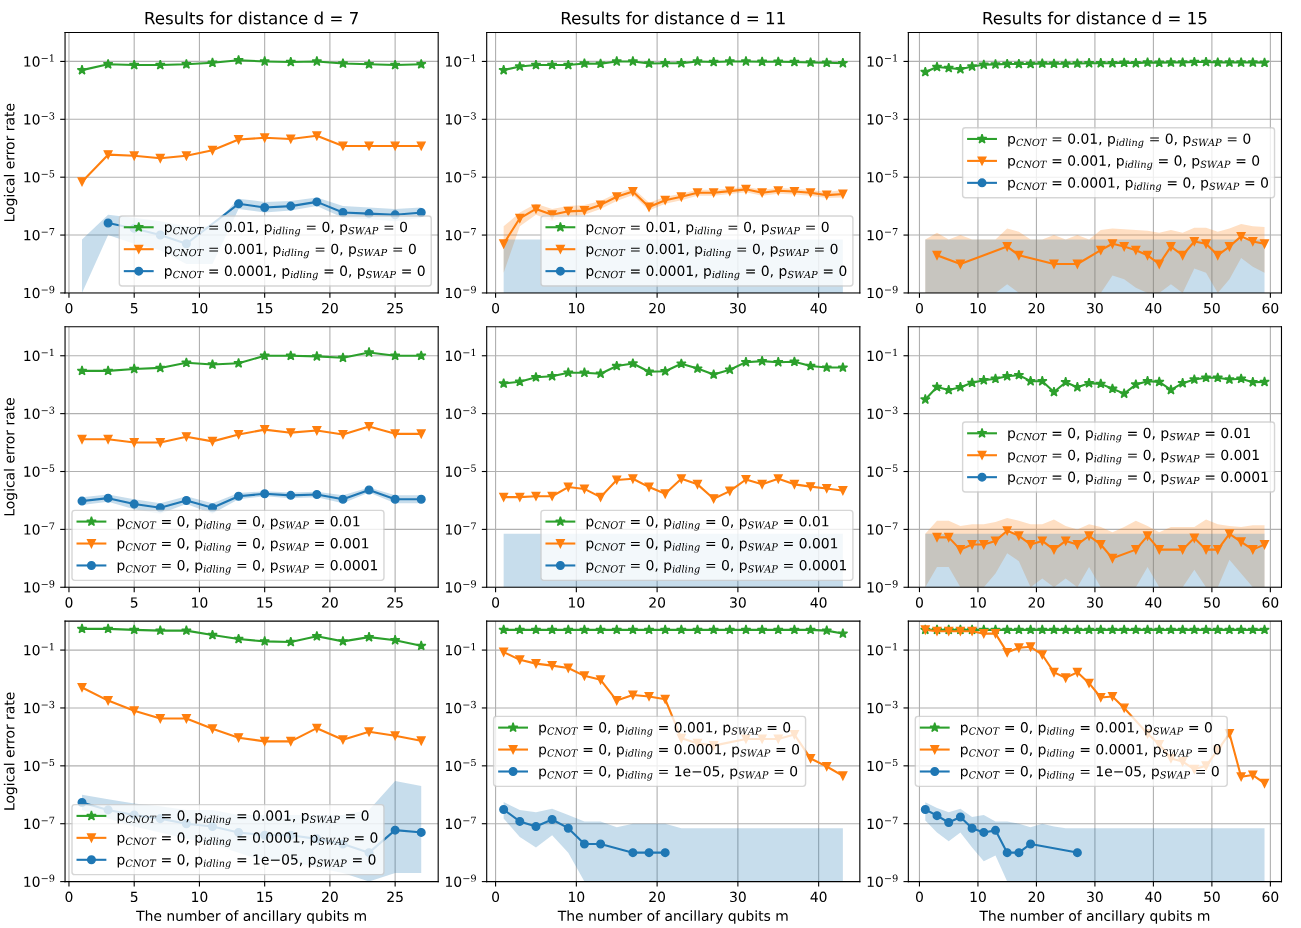  What do you see at coordinates (1095, 18) in the screenshot?
I see `chart-title: Results for distance d = 15` at bounding box center [1095, 18].